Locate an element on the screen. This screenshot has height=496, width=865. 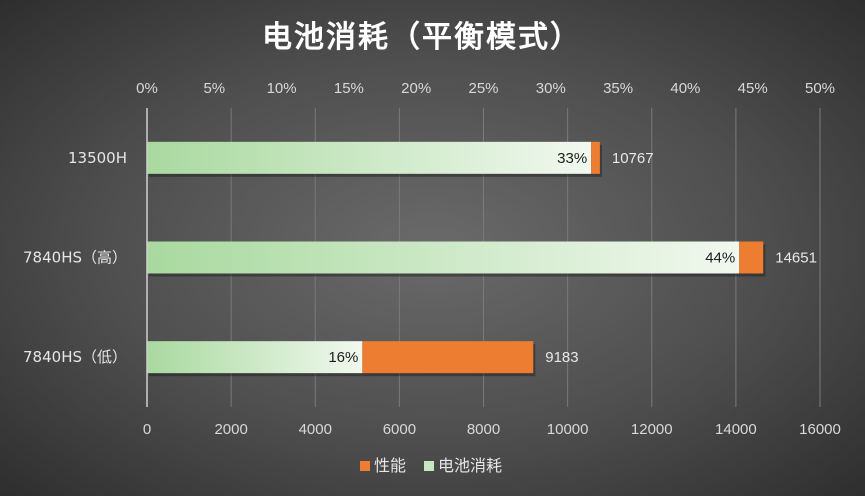
top-tick-label: 10% is located at coordinates (282, 88).